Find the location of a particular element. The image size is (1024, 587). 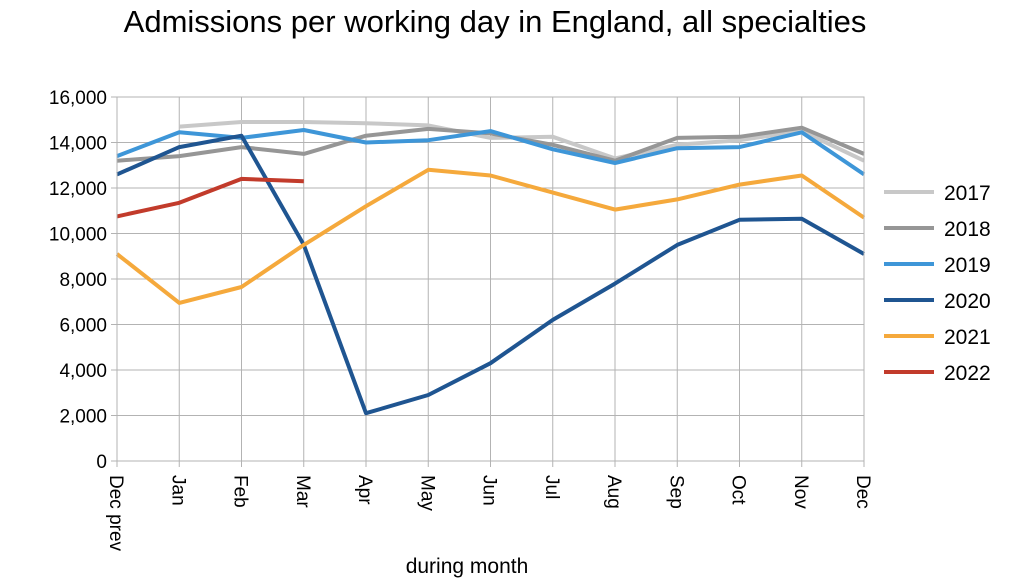

y-tick-label: 12,000 is located at coordinates (78, 189).